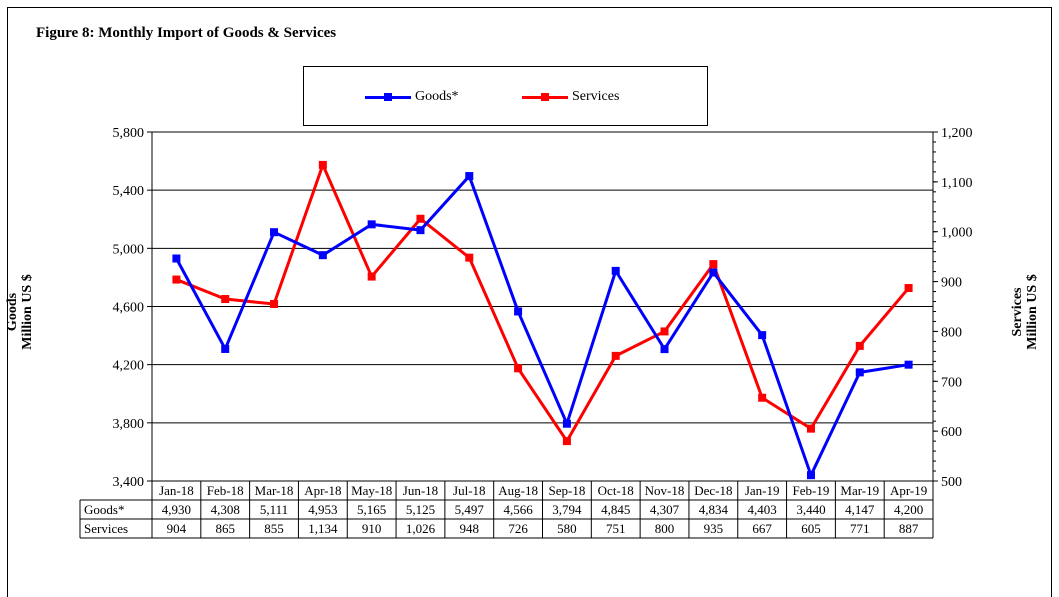 The height and width of the screenshot is (597, 1059). I want to click on table-value: 4,930, so click(176, 509).